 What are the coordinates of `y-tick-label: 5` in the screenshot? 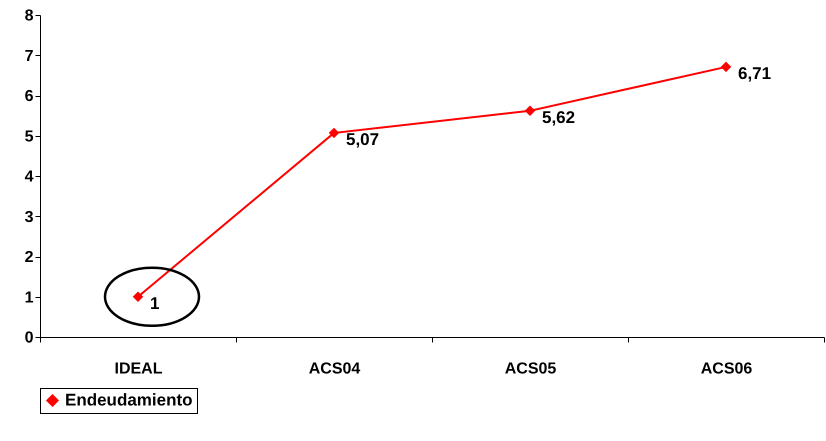 It's located at (29, 137).